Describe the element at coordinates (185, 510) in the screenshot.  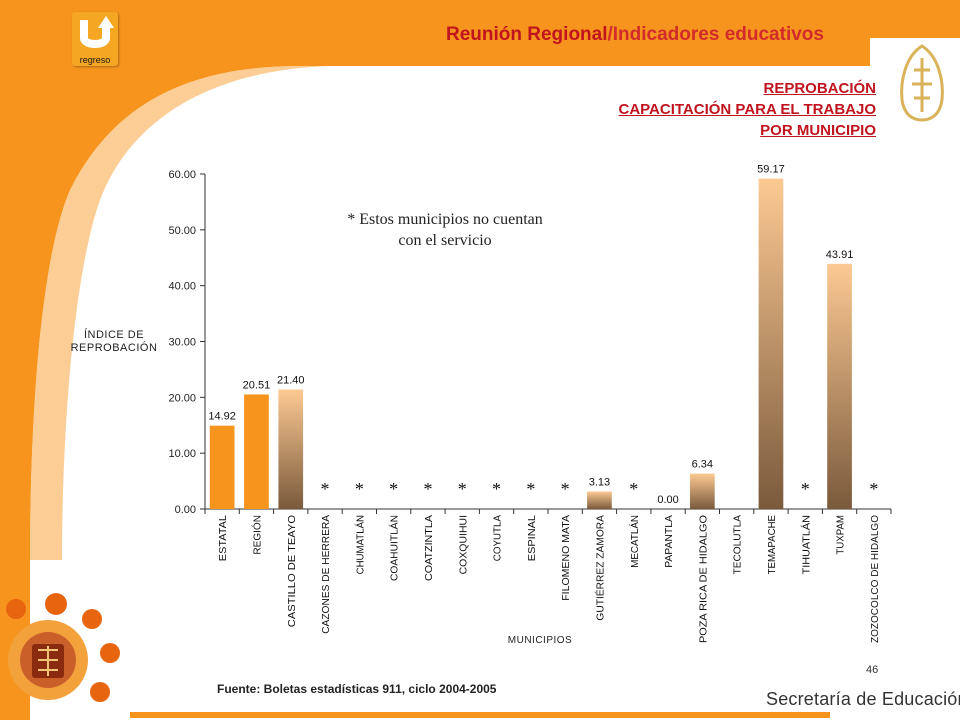
I see `y-tick-label: 0.00` at that location.